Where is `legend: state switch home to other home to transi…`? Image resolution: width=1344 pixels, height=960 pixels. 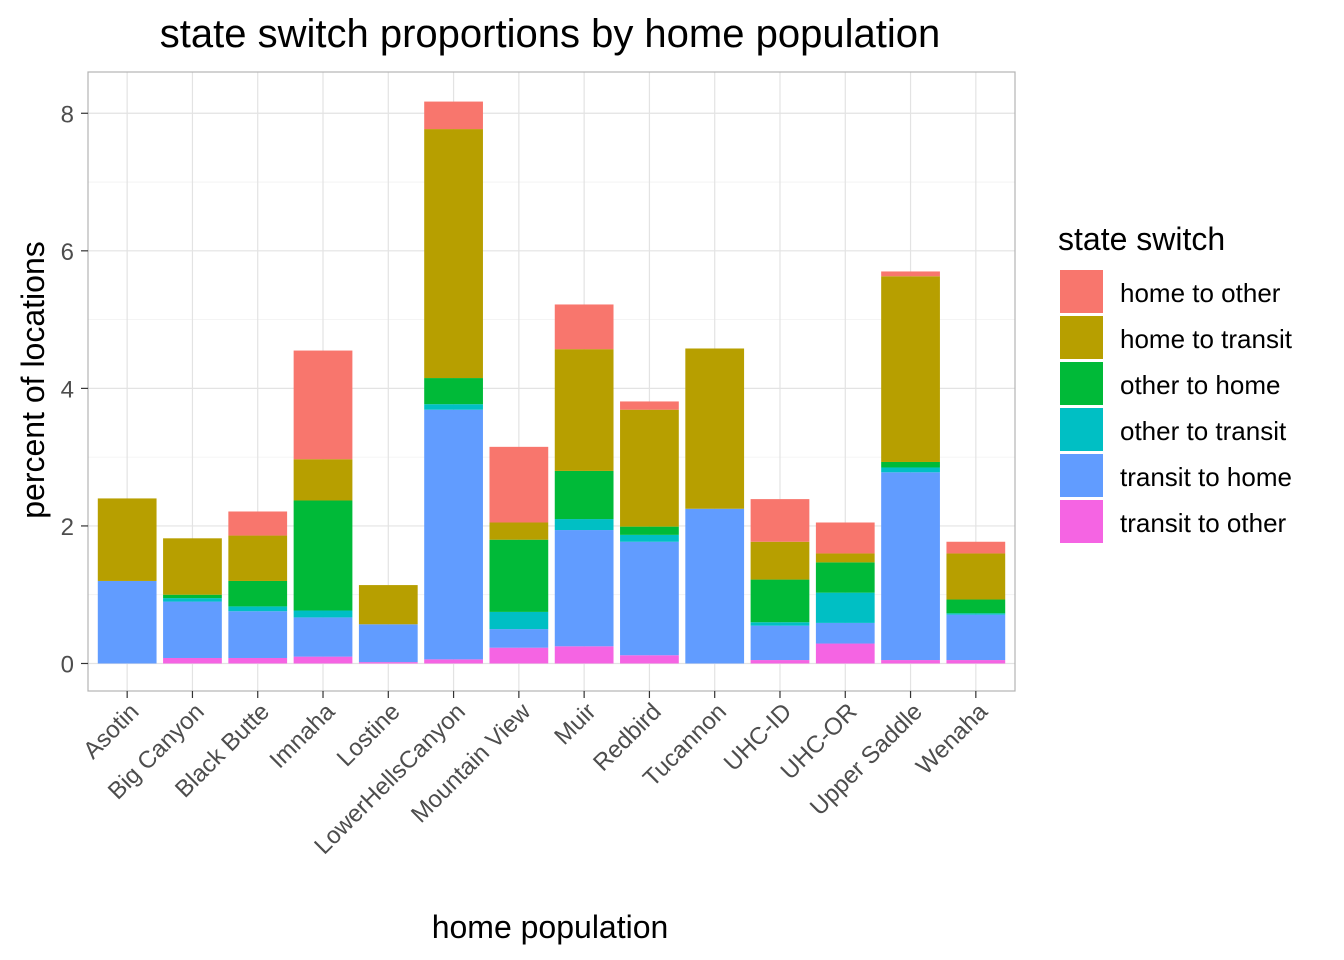
legend: state switch home to other home to transi… is located at coordinates (1175, 382).